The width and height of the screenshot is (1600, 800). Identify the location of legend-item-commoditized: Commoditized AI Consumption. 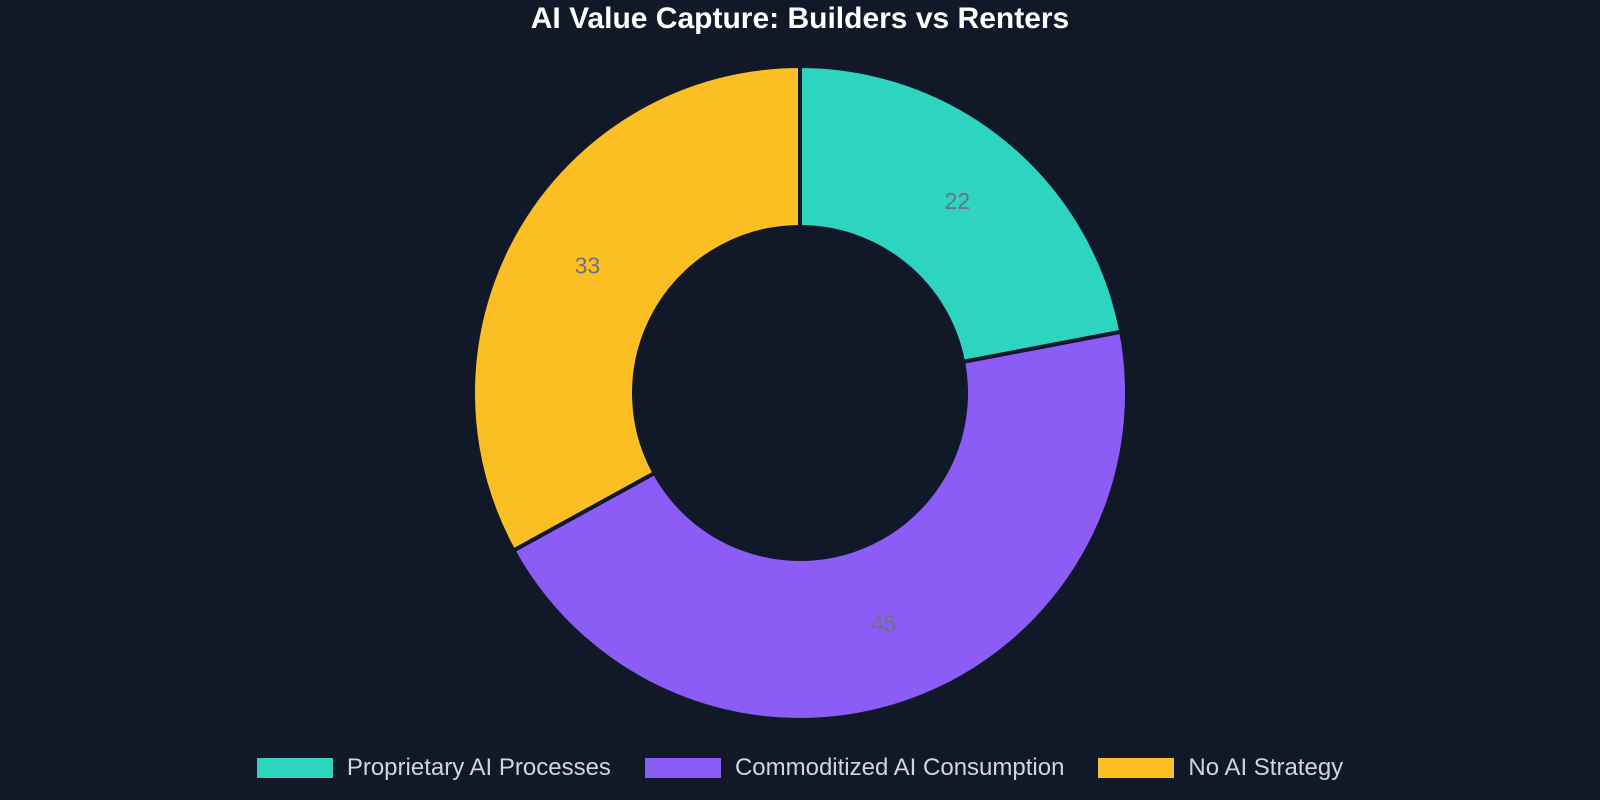
(854, 768).